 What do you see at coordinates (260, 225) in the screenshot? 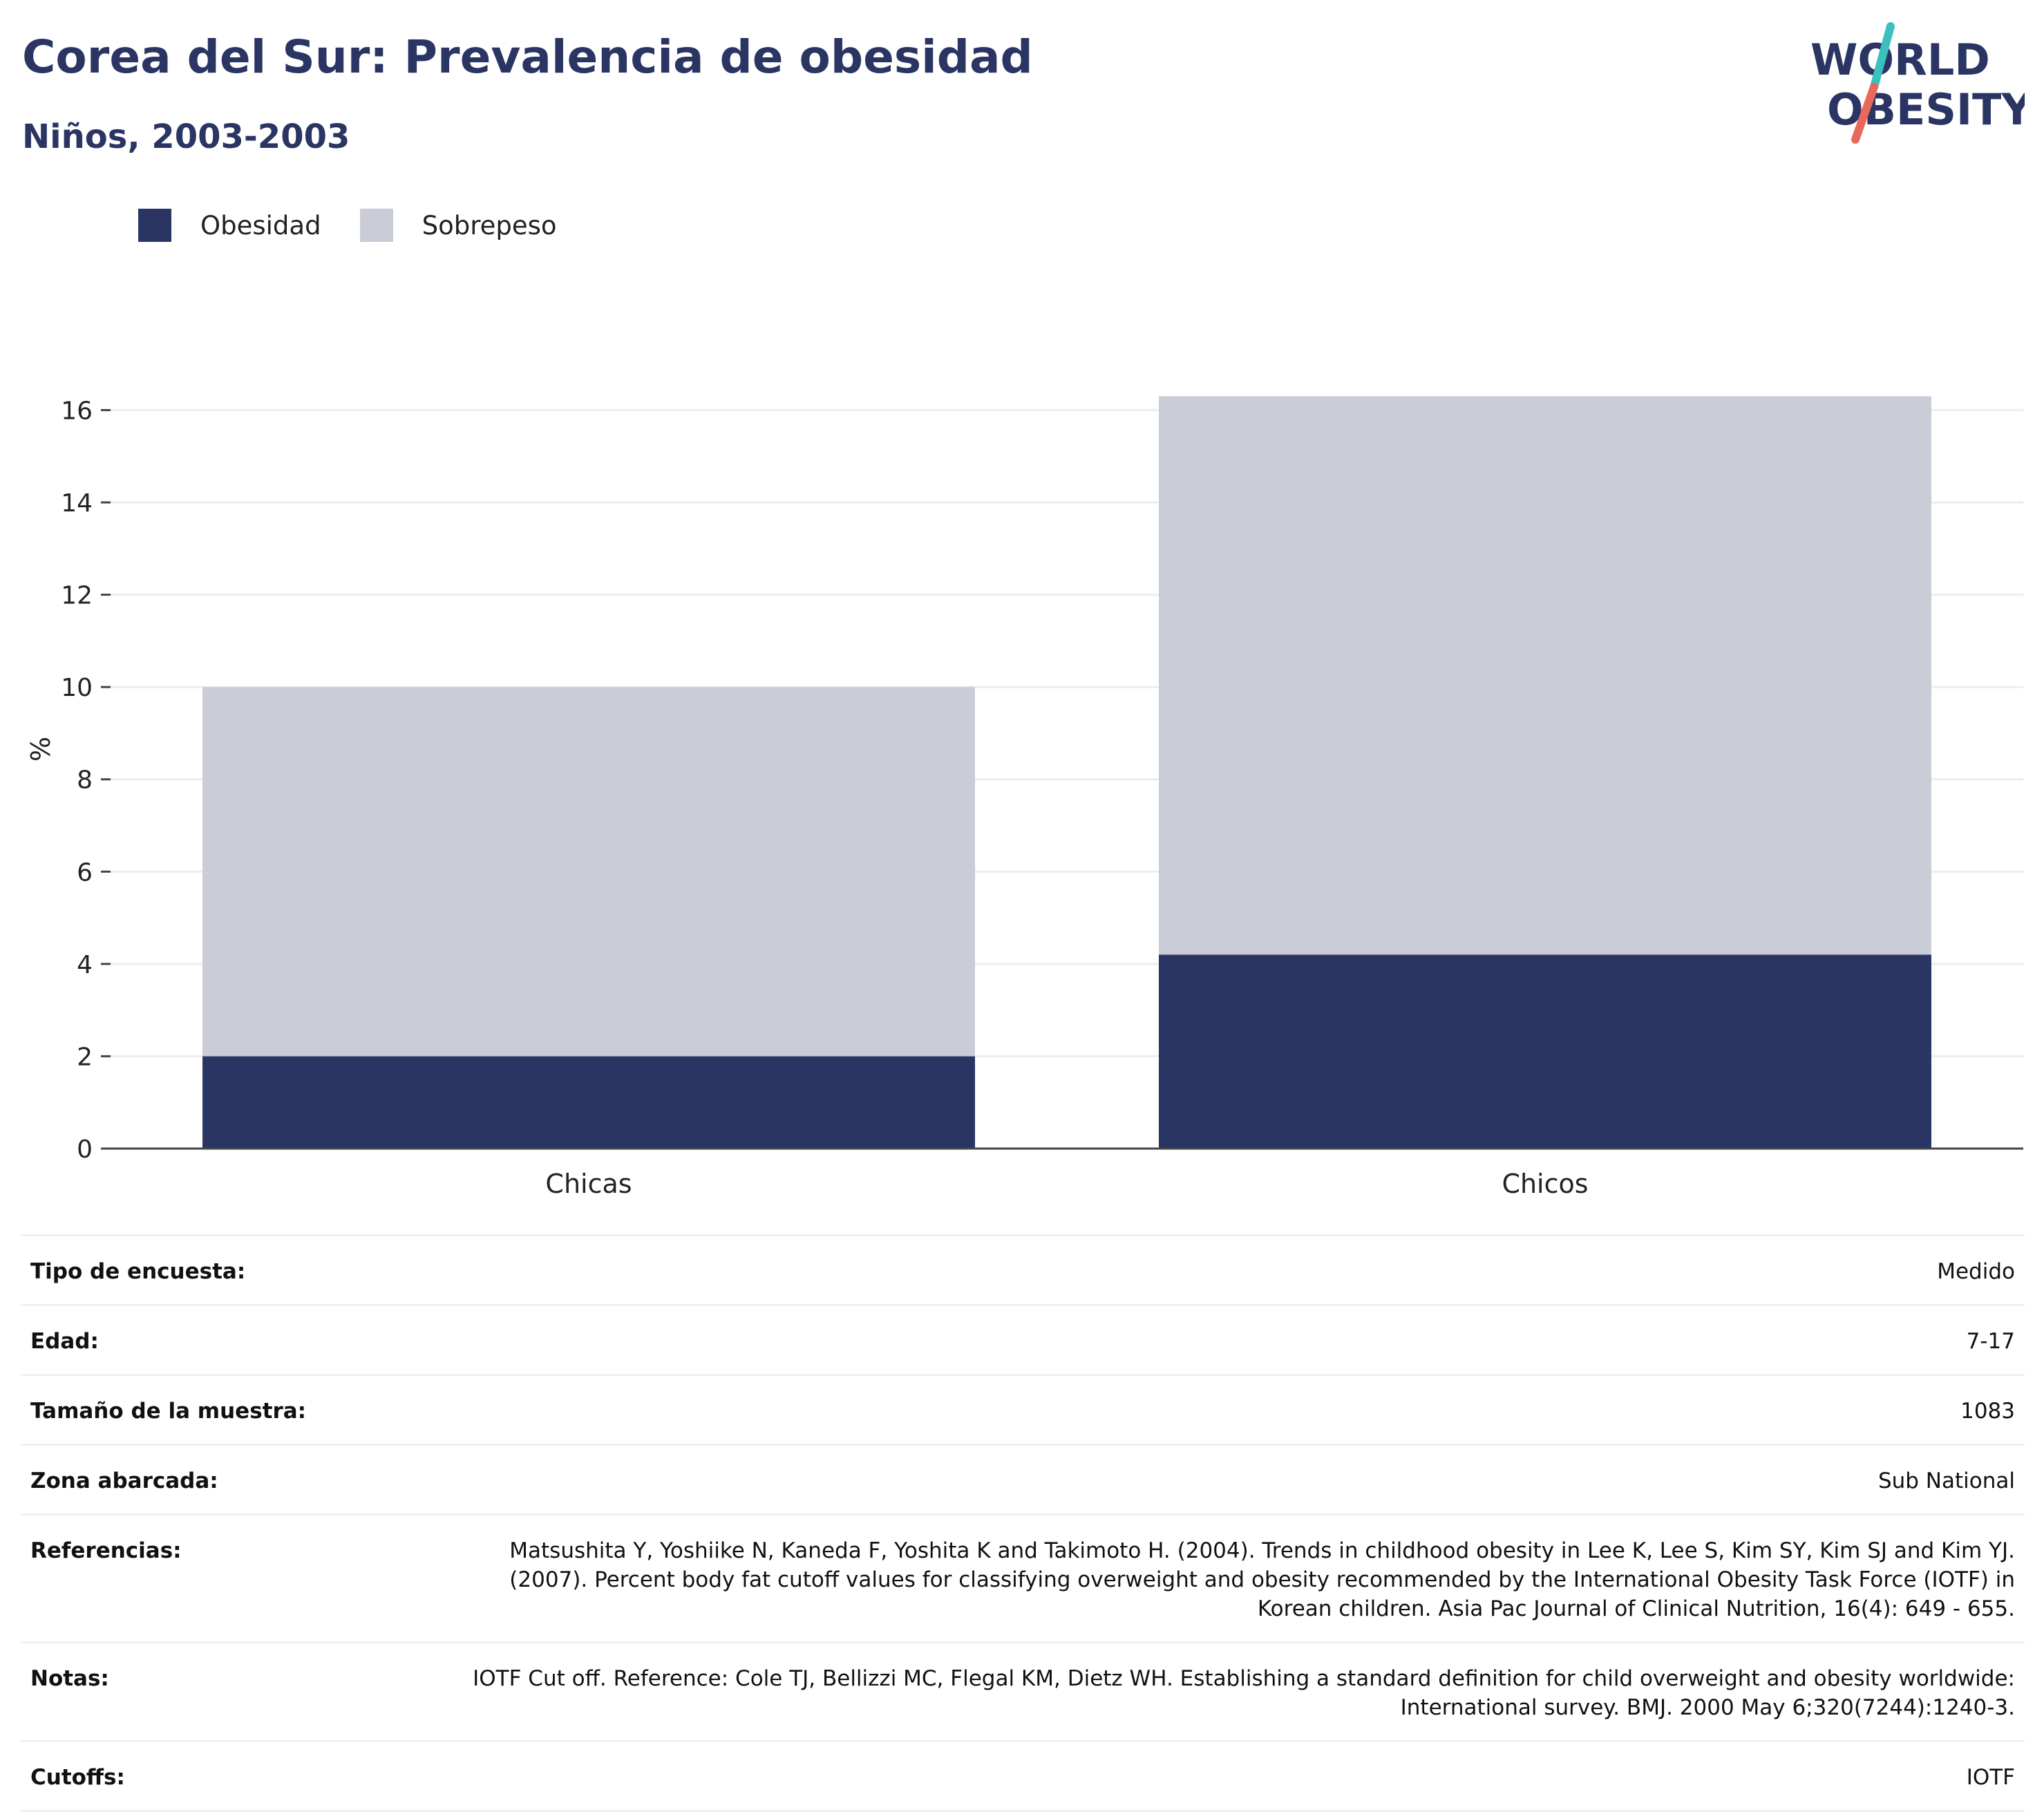
I see `legend-label-obesity: Obesidad` at bounding box center [260, 225].